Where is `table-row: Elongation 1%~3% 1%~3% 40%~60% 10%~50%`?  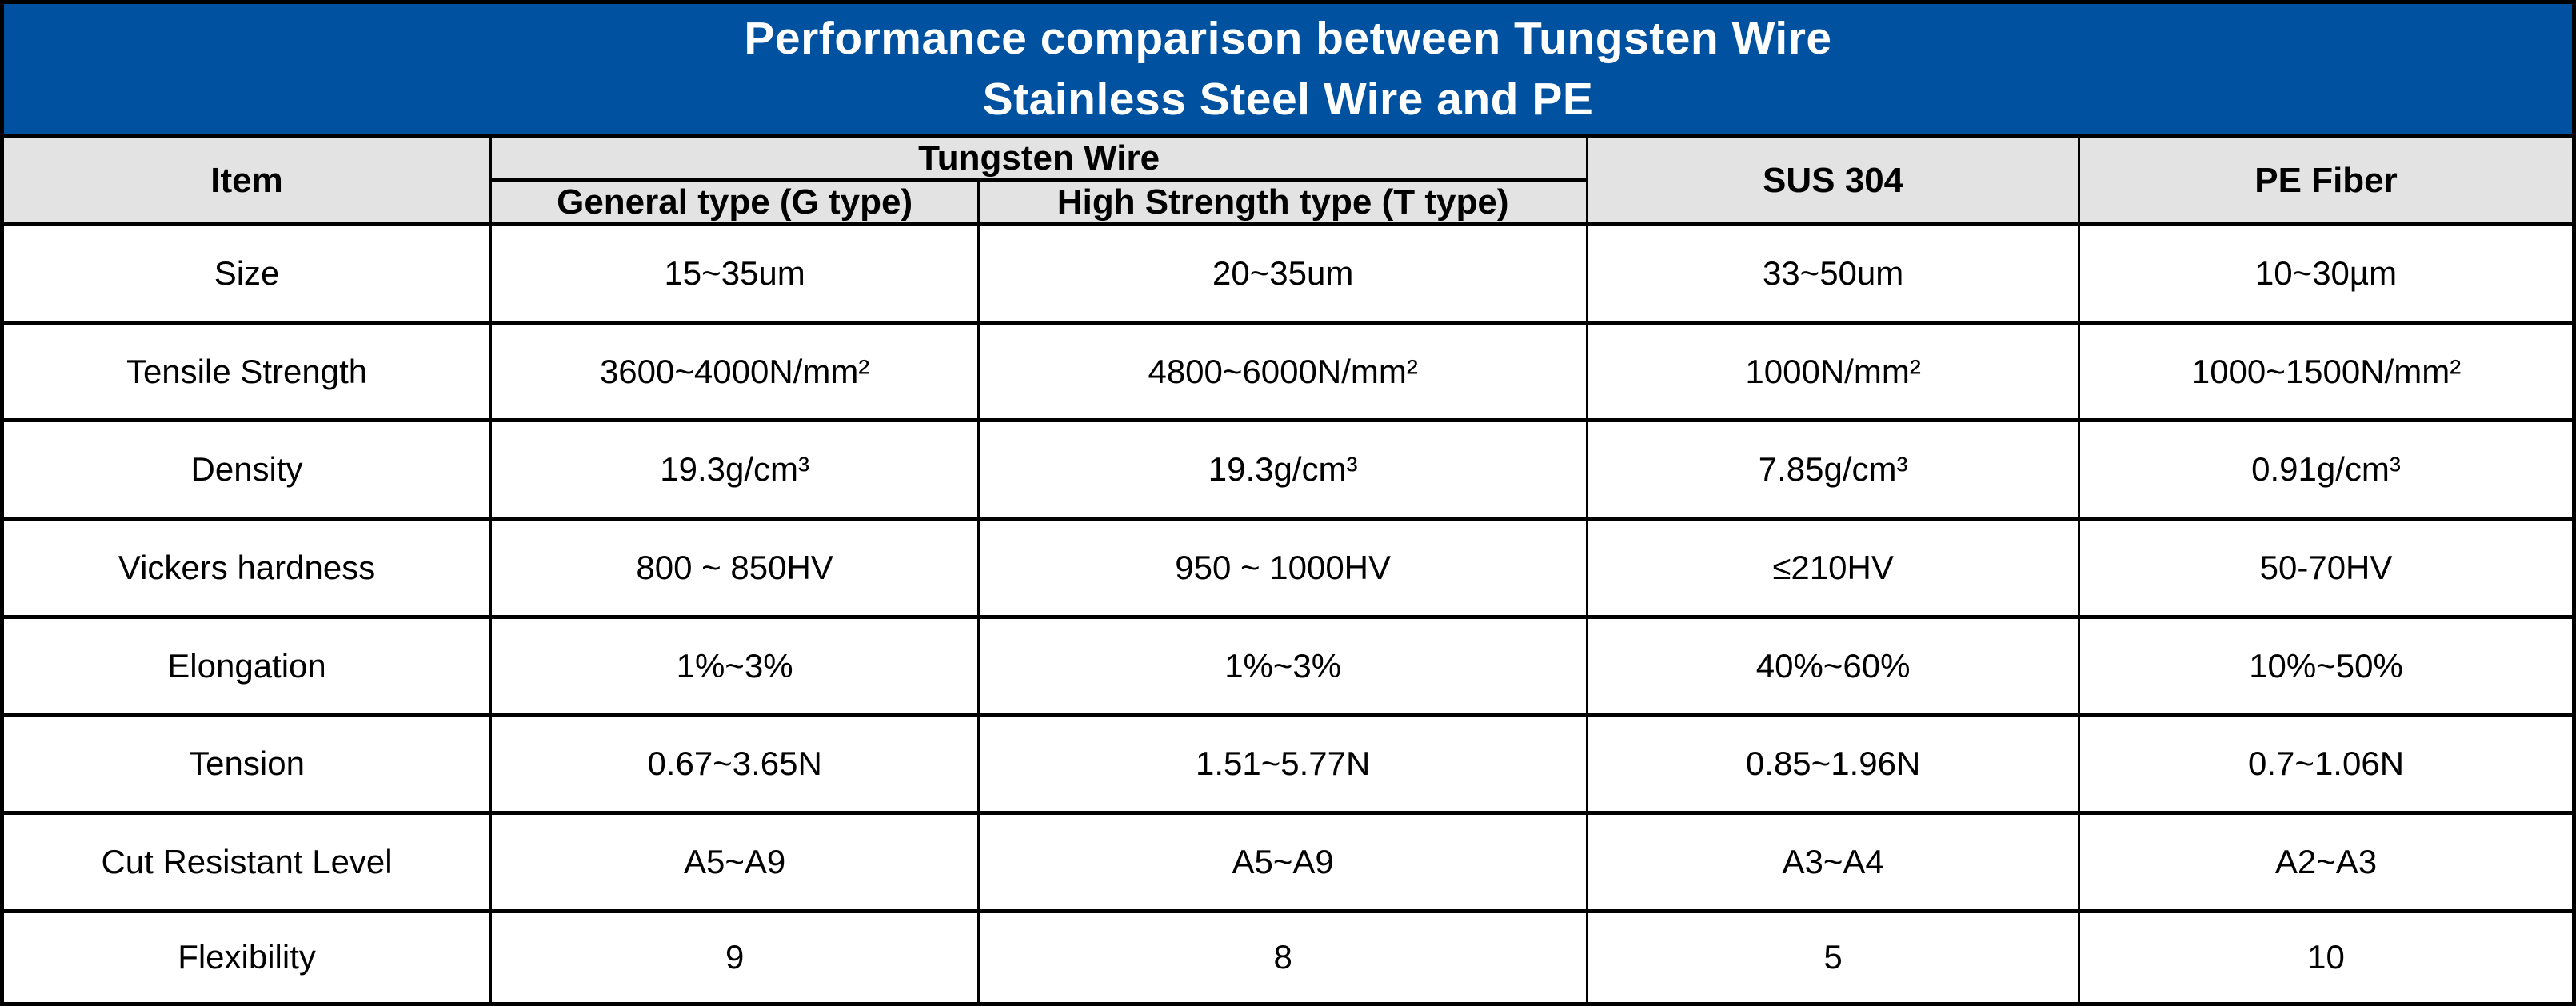
table-row: Elongation 1%~3% 1%~3% 40%~60% 10%~50% is located at coordinates (1288, 668).